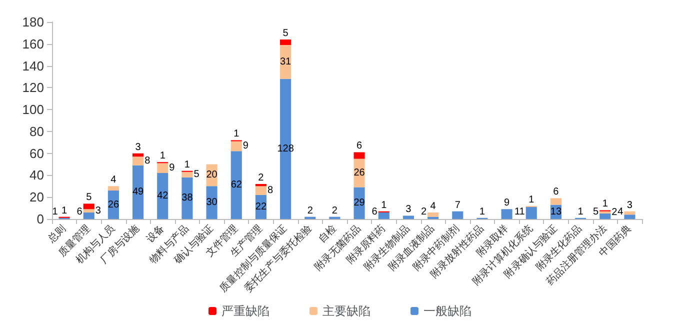  Describe the element at coordinates (40, 219) in the screenshot. I see `y-tick-label: 0` at that location.